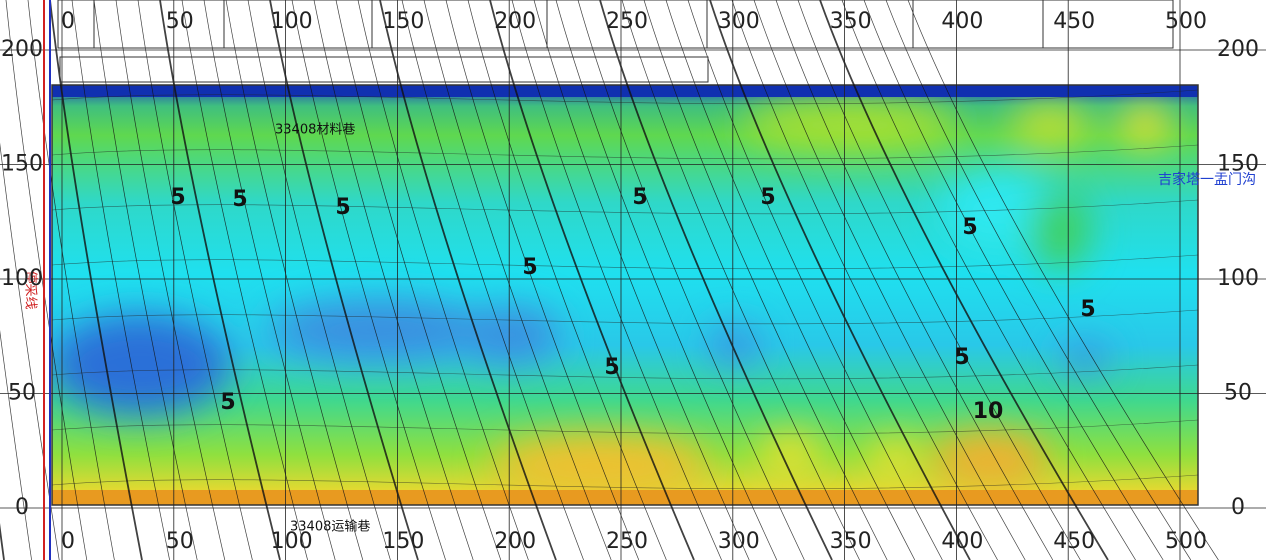  I want to click on boundary-label: 吉家塔一盂门沟, so click(1207, 179).